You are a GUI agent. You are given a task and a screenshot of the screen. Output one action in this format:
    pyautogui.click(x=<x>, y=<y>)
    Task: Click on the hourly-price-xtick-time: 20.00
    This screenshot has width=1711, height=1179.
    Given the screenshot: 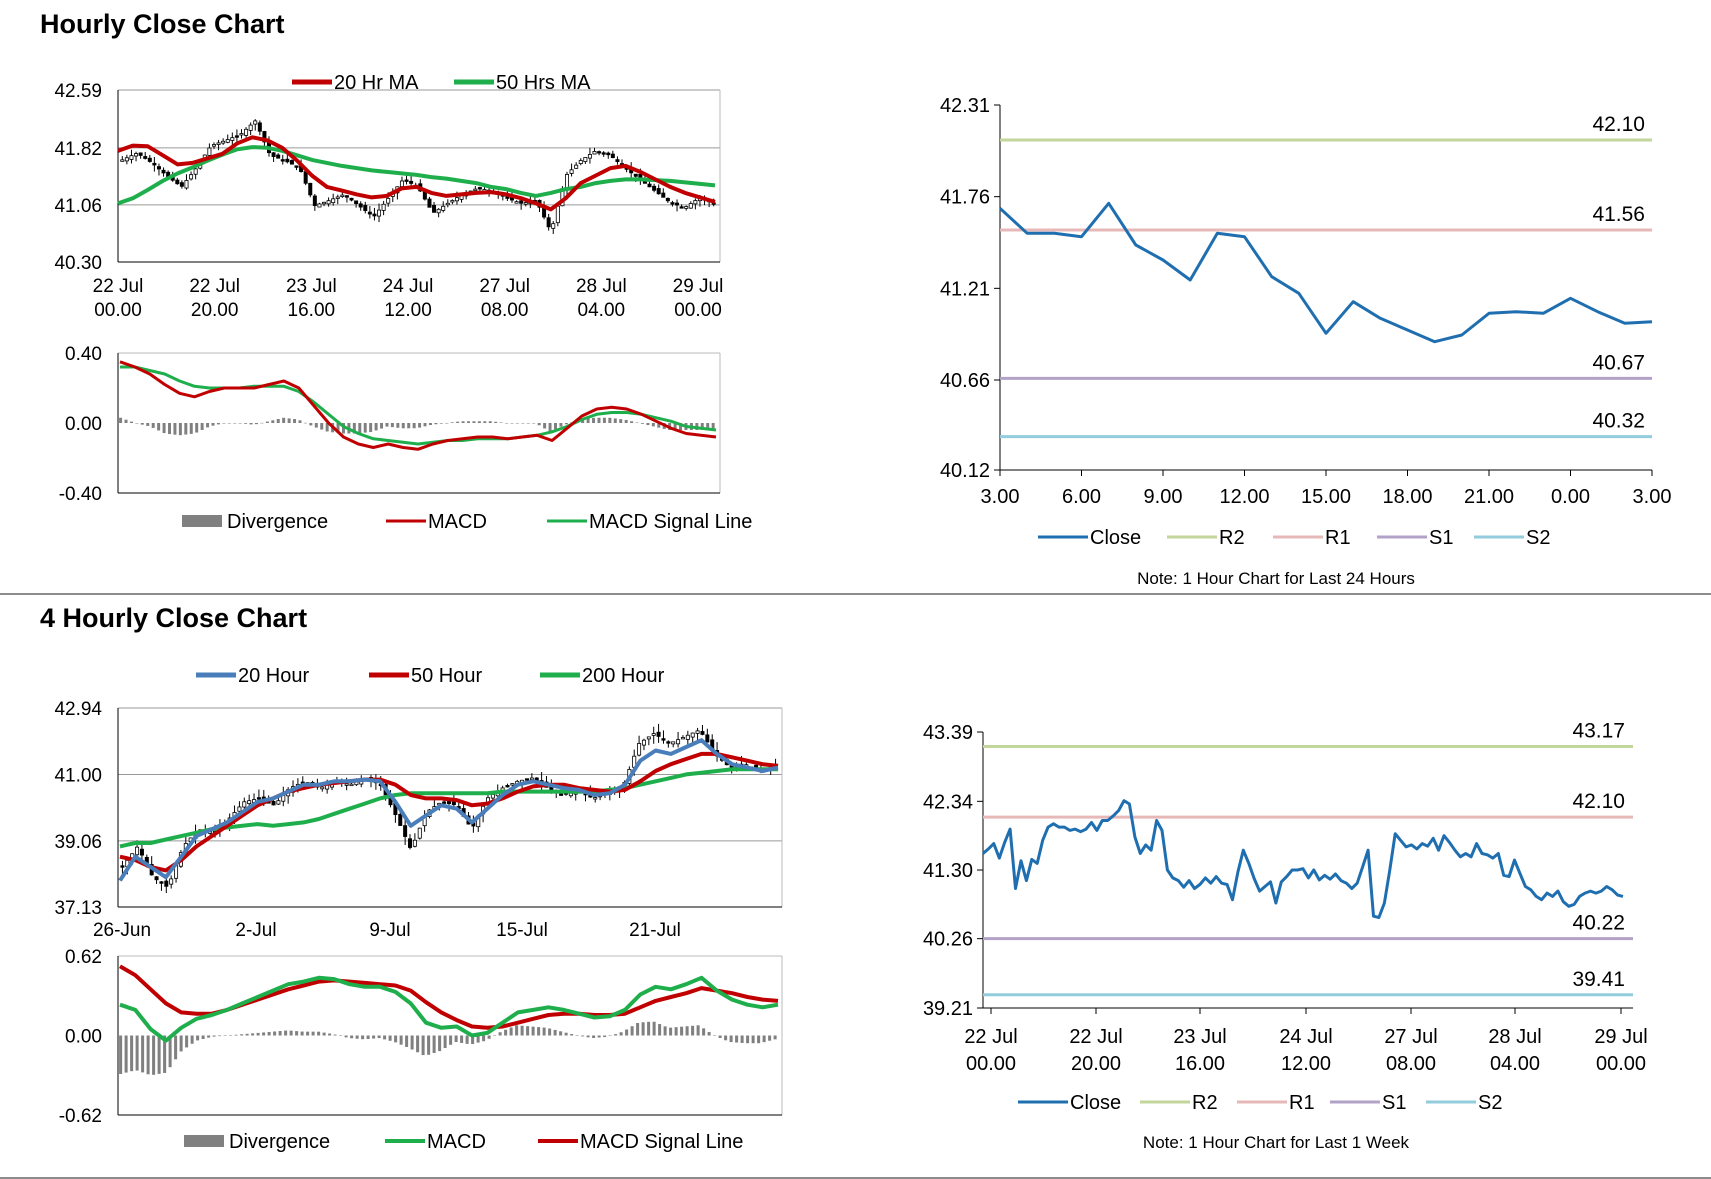 What is the action you would take?
    pyautogui.click(x=215, y=310)
    